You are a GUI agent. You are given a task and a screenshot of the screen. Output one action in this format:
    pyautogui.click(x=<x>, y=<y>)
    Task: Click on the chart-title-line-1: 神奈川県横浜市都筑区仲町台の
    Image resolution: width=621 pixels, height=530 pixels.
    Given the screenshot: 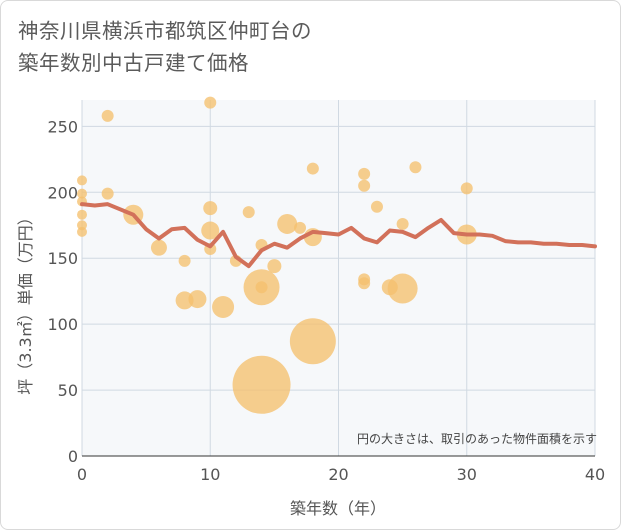 What is the action you would take?
    pyautogui.click(x=165, y=31)
    